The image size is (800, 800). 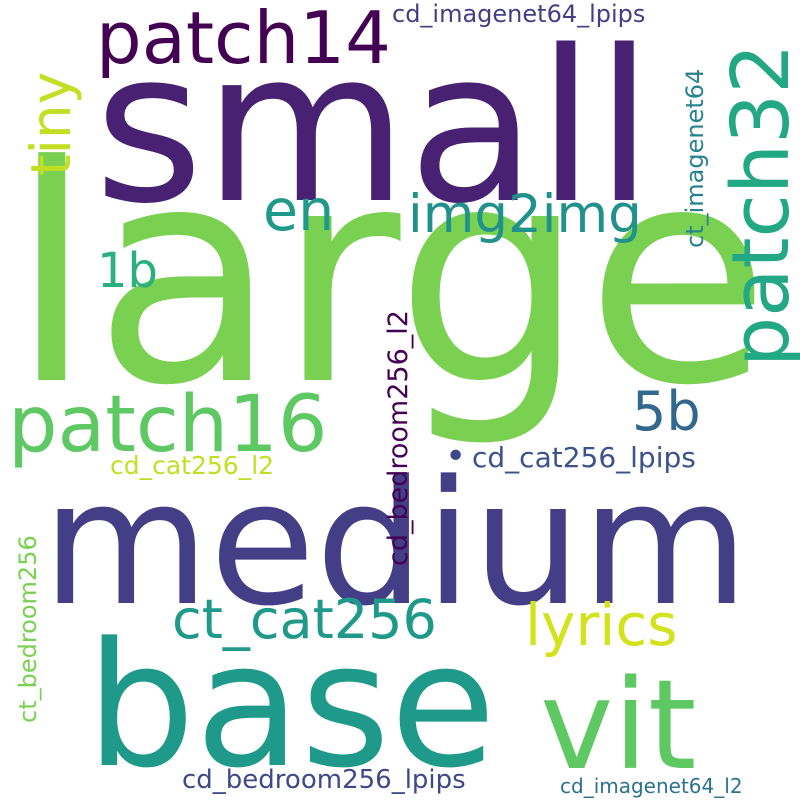 What do you see at coordinates (192, 465) in the screenshot?
I see `word-cd-cat256-l2: cd_cat256_l2` at bounding box center [192, 465].